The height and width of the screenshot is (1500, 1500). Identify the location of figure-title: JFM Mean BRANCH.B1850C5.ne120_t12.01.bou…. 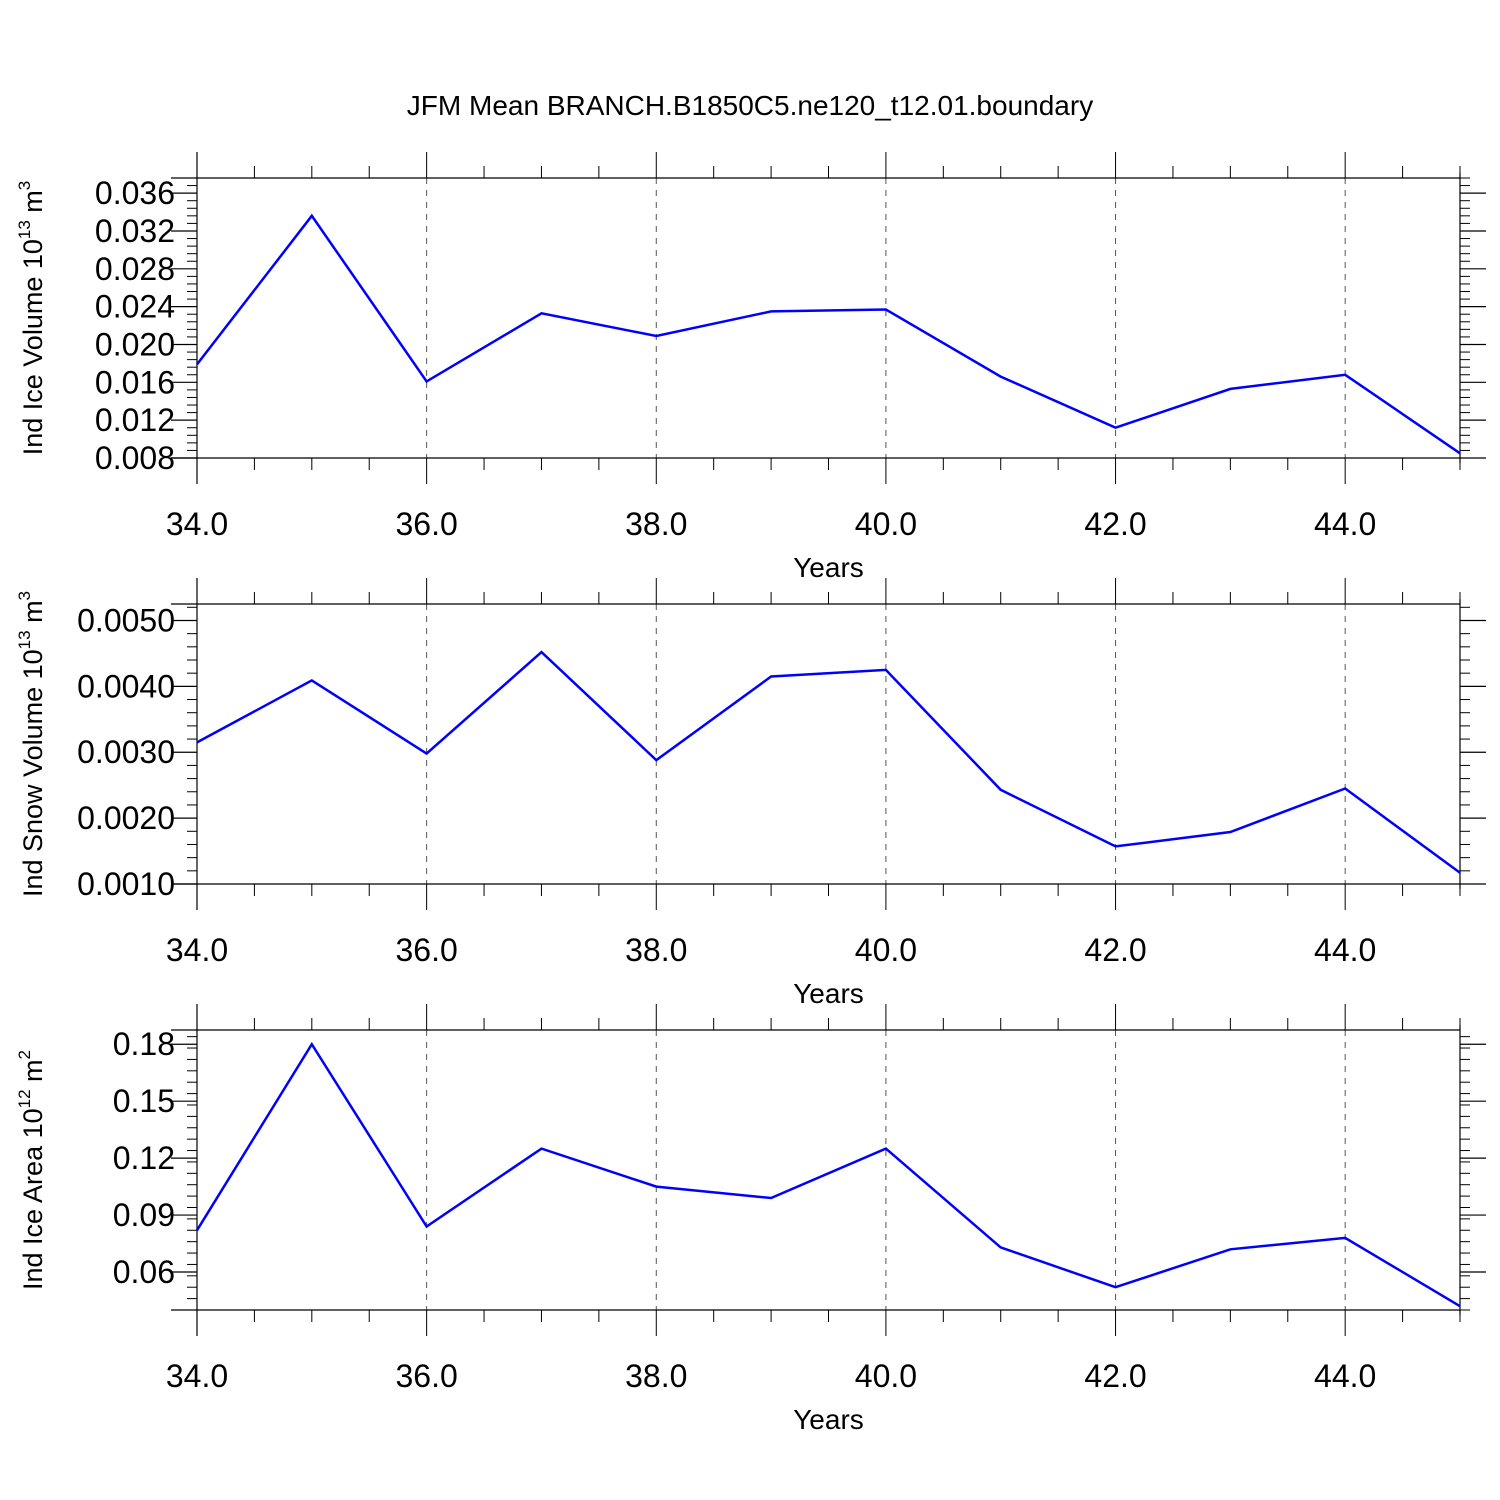
(750, 105).